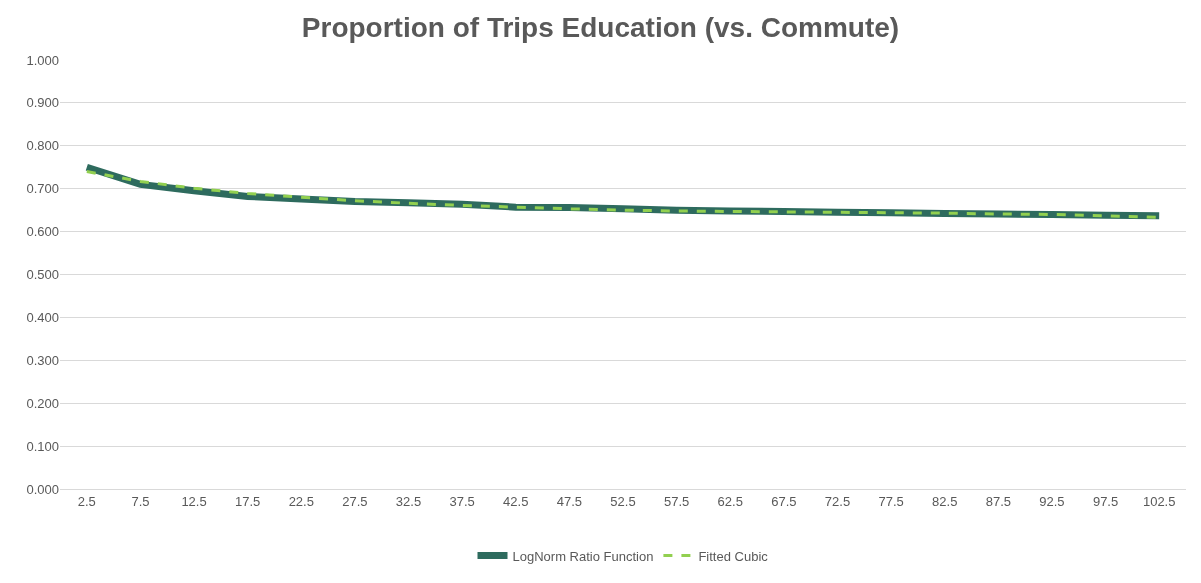 This screenshot has height=583, width=1201. Describe the element at coordinates (194, 501) in the screenshot. I see `x-tick-label: 12.5` at that location.